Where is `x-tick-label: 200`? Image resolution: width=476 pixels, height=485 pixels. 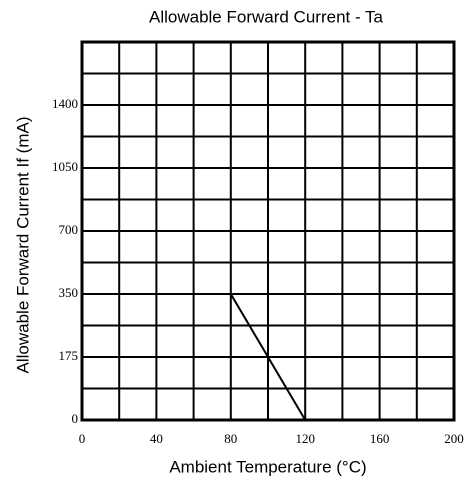 x-tick-label: 200 is located at coordinates (454, 438).